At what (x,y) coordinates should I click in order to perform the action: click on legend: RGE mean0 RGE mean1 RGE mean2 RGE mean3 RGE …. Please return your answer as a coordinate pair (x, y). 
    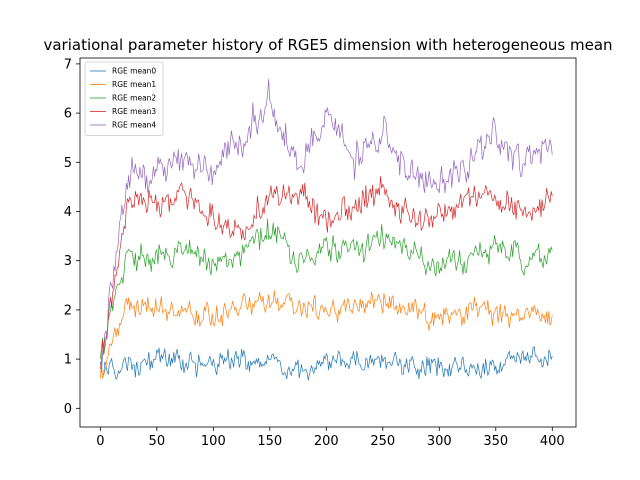
    Looking at the image, I should click on (124, 98).